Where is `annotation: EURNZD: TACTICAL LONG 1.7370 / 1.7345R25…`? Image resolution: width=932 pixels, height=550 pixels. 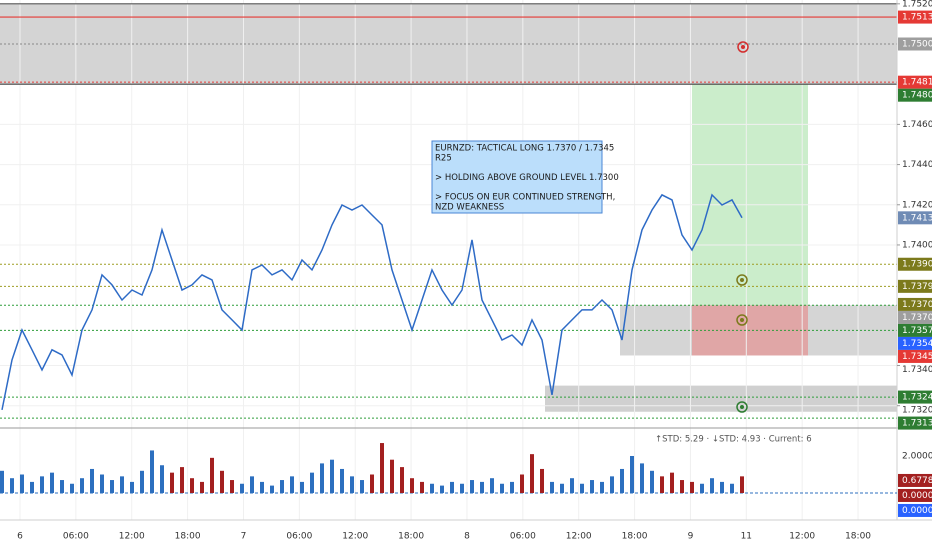
annotation: EURNZD: TACTICAL LONG 1.7370 / 1.7345R25… is located at coordinates (525, 177).